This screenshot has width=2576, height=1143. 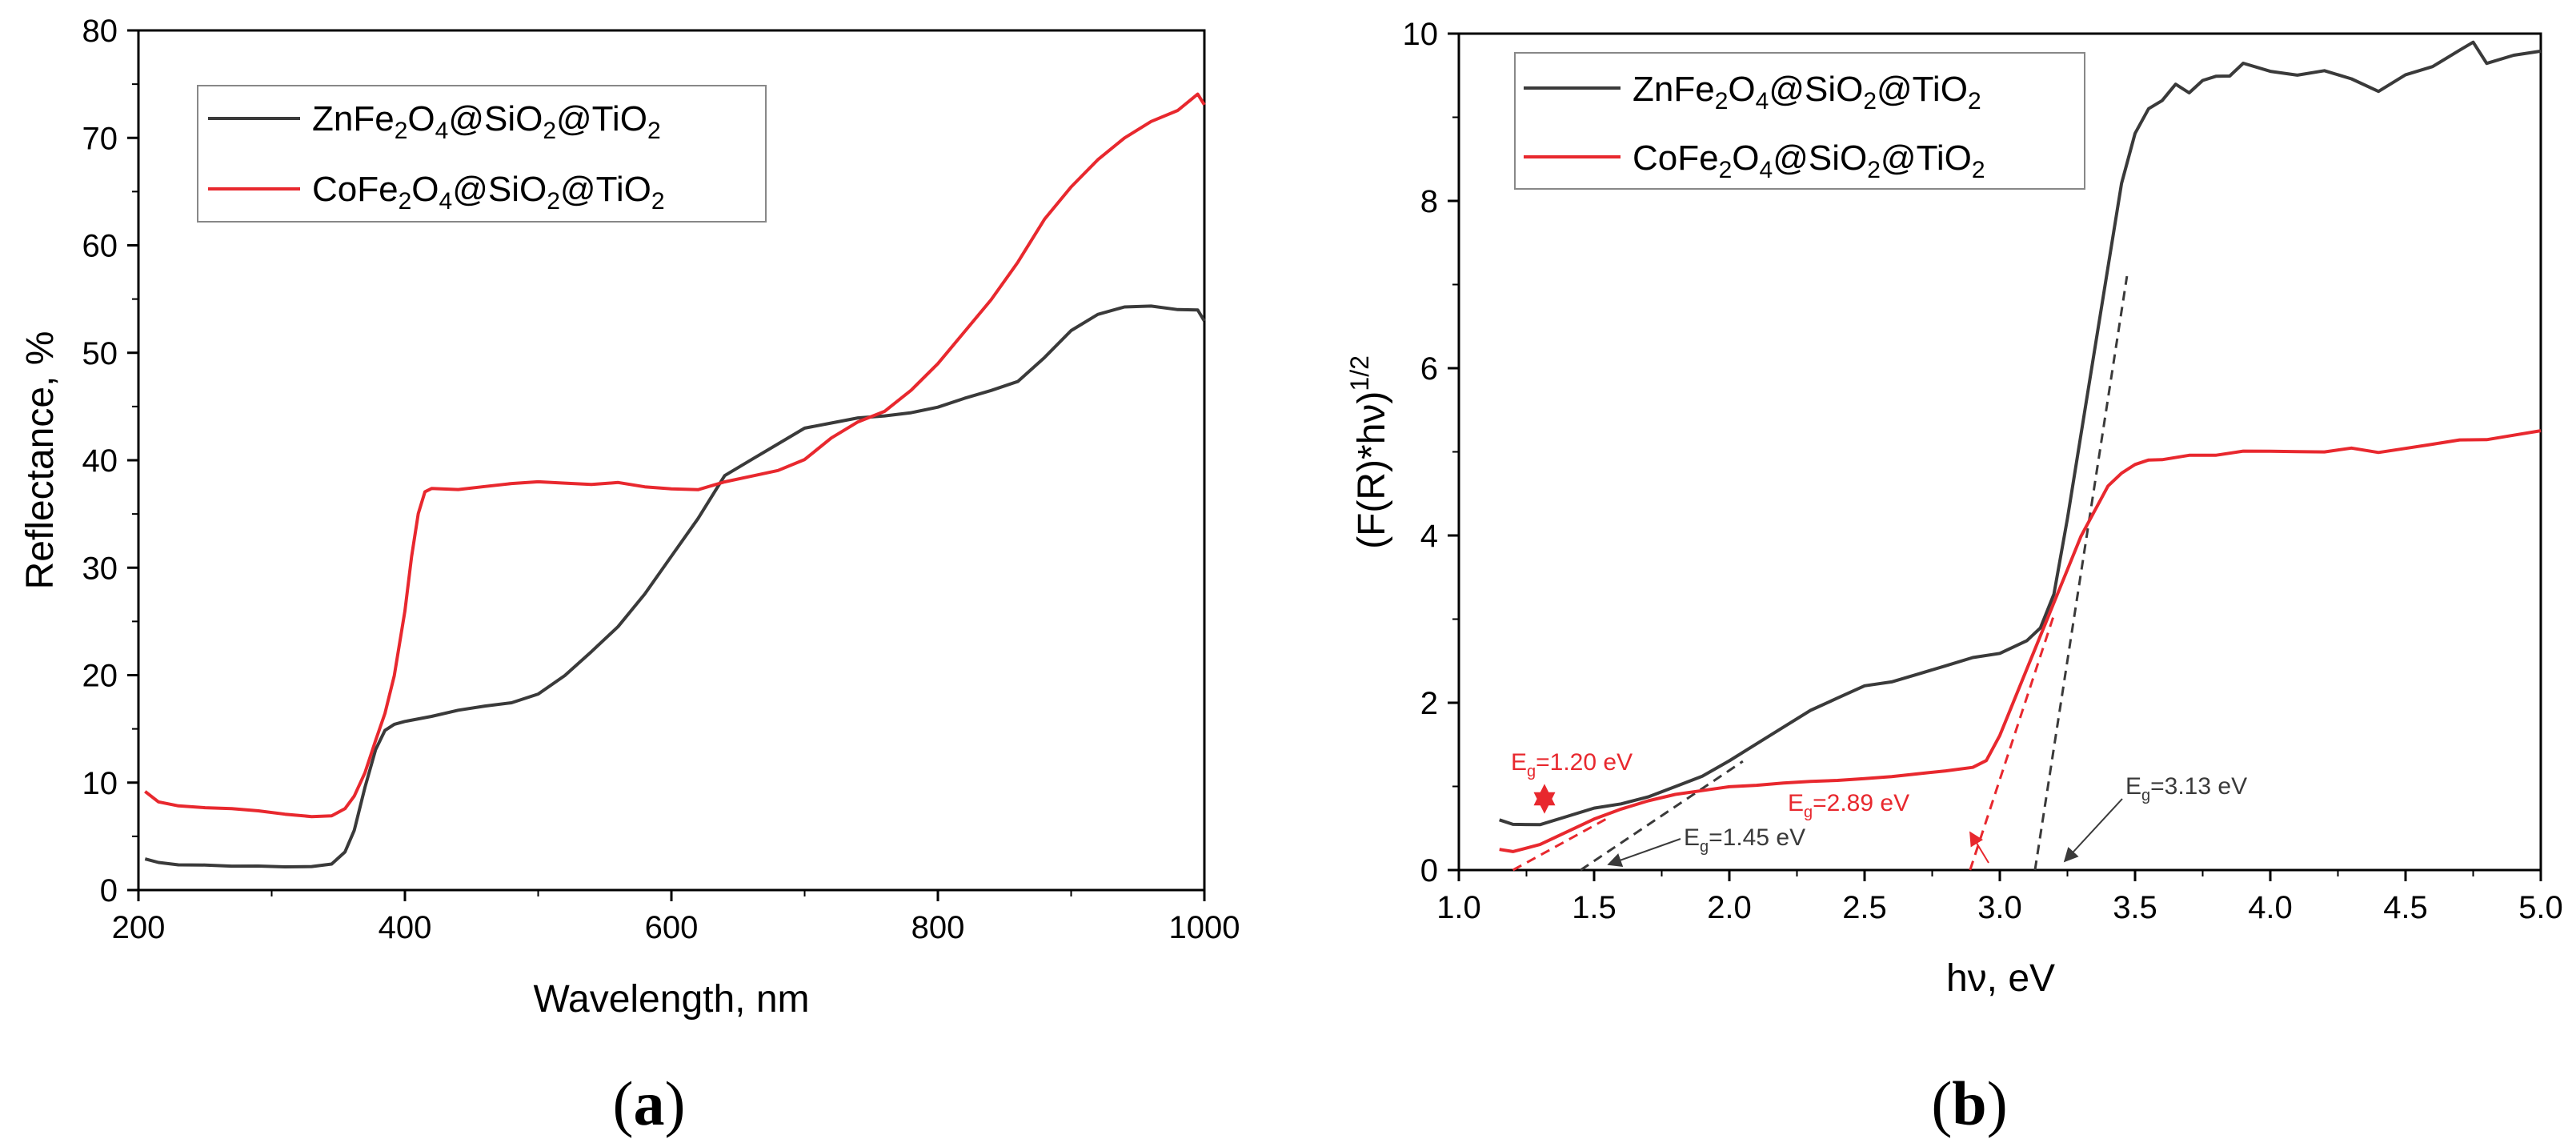 What do you see at coordinates (100, 353) in the screenshot?
I see `y-tick-label-a: 50` at bounding box center [100, 353].